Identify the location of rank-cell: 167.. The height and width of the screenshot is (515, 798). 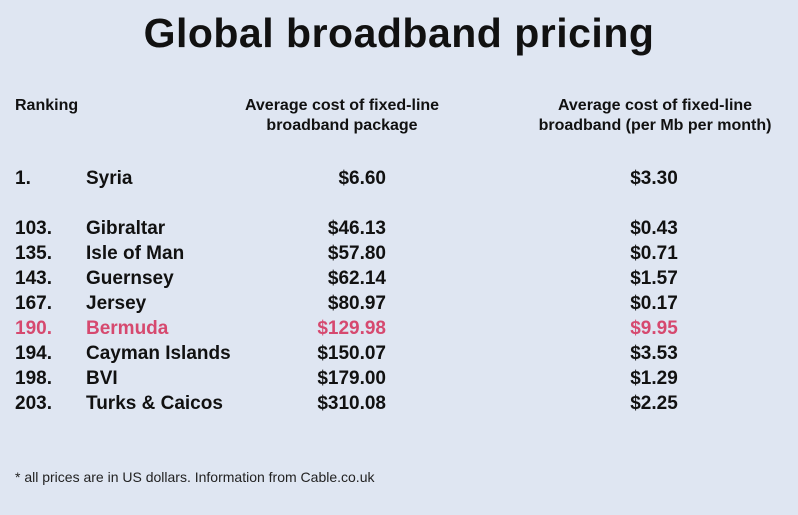
(33, 303).